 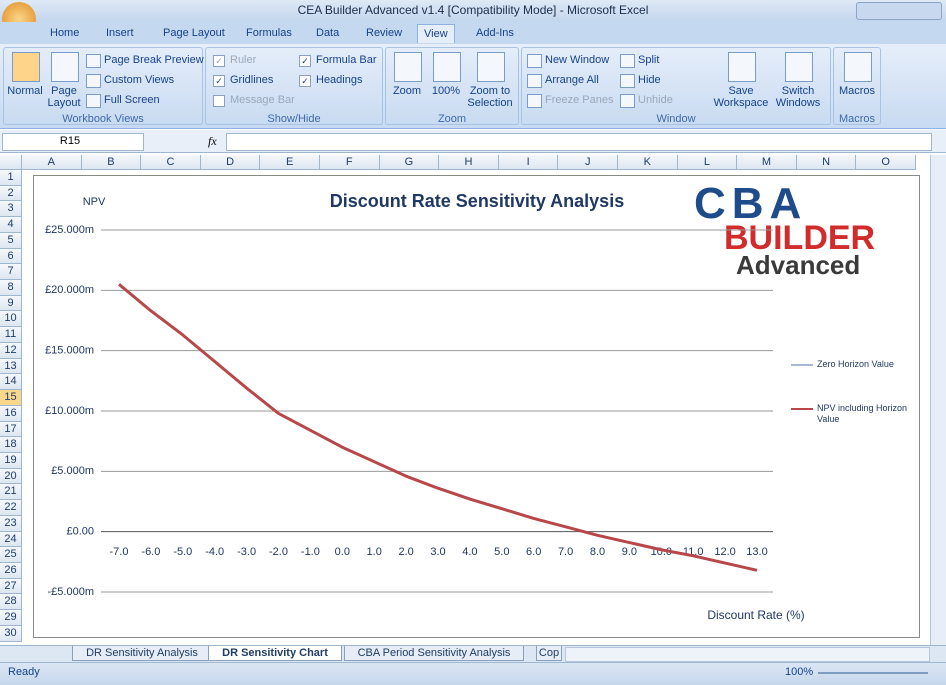 What do you see at coordinates (11, 429) in the screenshot?
I see `row-header: 17` at bounding box center [11, 429].